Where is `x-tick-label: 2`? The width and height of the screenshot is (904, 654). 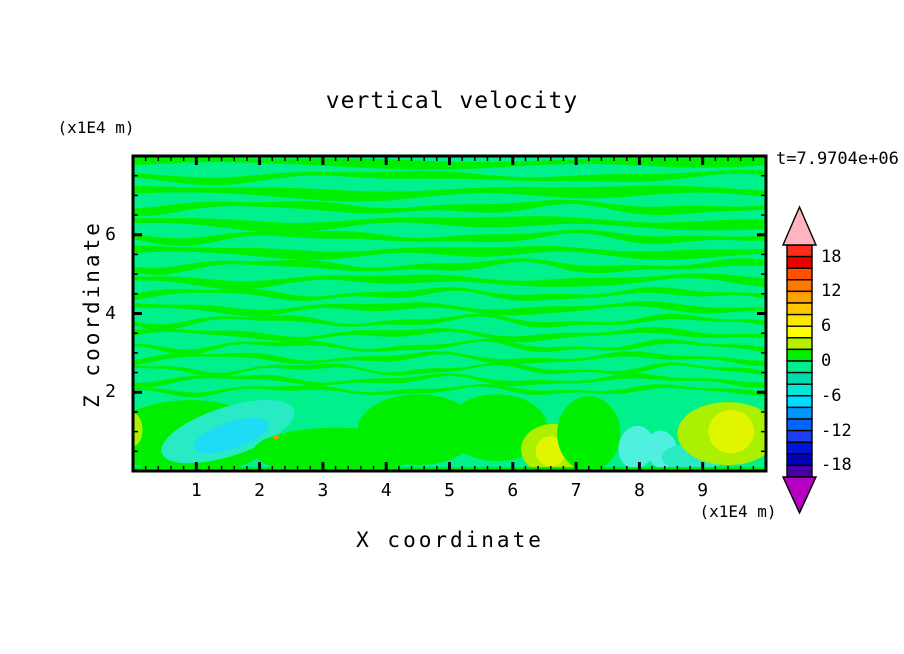
x-tick-label: 2 is located at coordinates (260, 490).